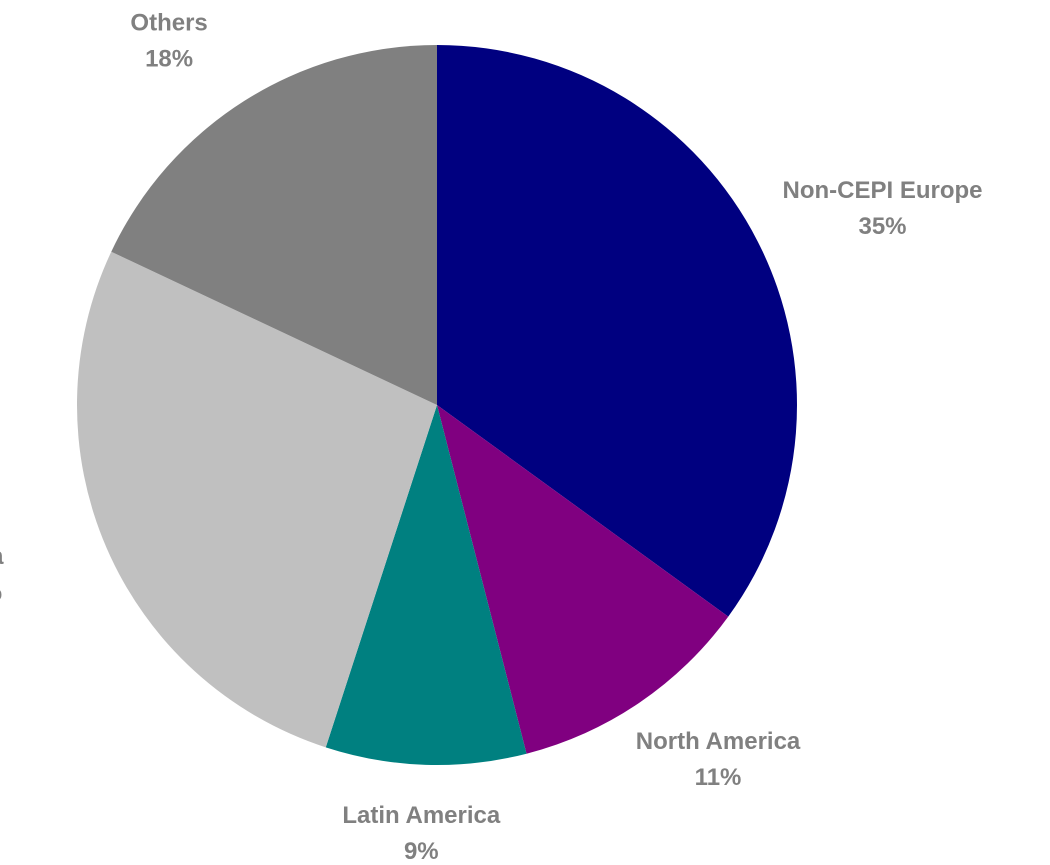  I want to click on slice-label: Non-CEPI Europe, so click(882, 190).